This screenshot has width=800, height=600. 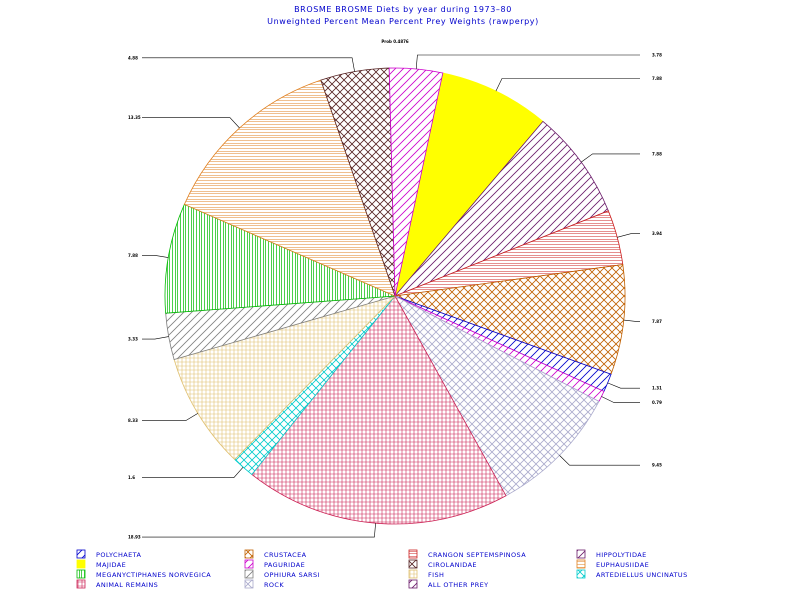 I want to click on legend-label: MEGANYCTIPHANES NORVEGICA, so click(x=153, y=575).